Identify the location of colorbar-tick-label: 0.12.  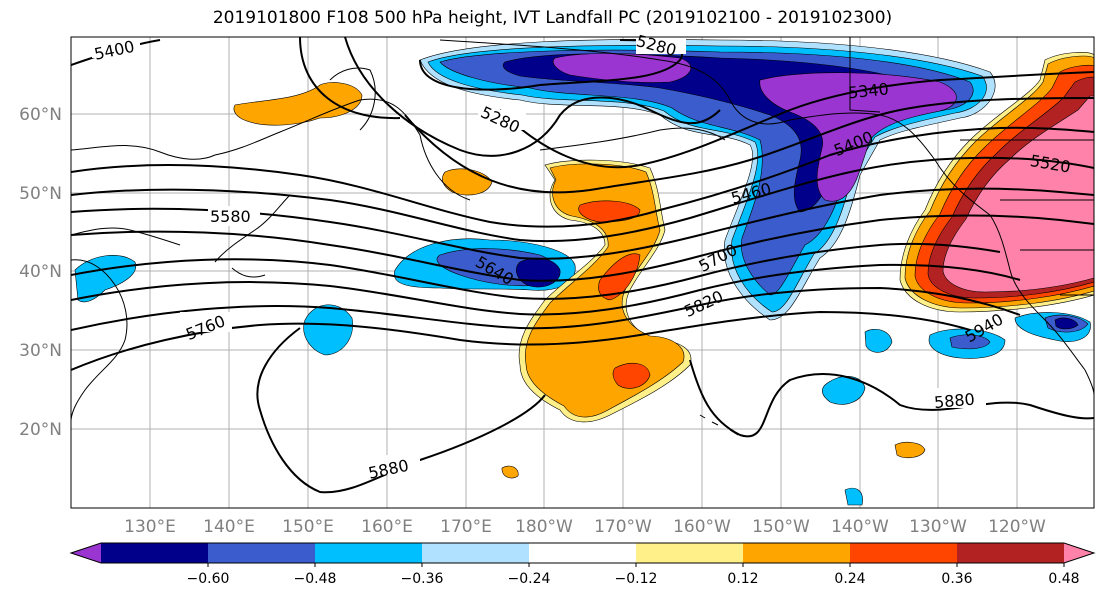
(742, 579).